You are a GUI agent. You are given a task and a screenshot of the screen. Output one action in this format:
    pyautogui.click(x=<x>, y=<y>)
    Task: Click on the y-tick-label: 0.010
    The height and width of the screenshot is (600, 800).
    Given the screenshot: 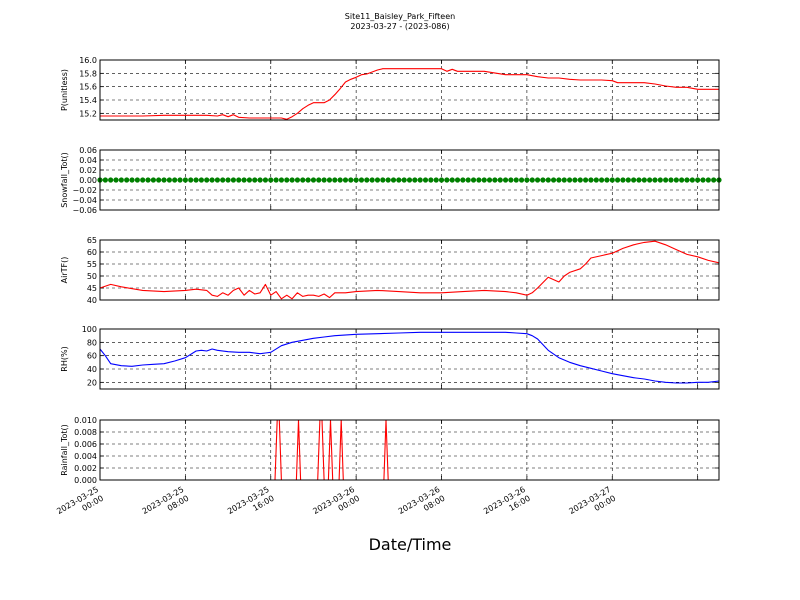 What is the action you would take?
    pyautogui.click(x=85, y=420)
    